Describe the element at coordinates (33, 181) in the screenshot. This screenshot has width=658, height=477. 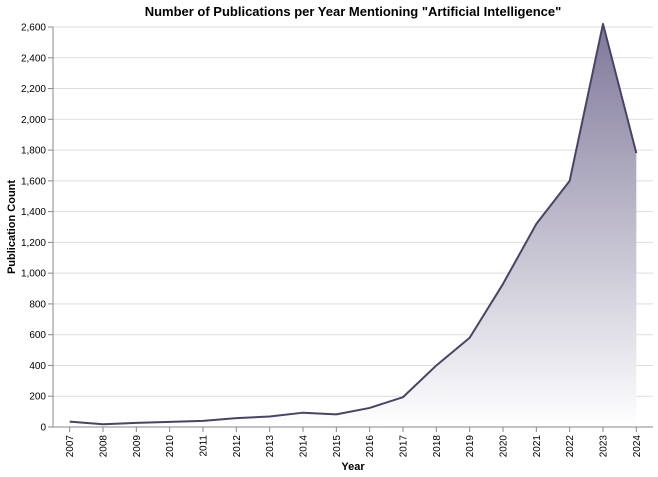
I see `y-tick-label: 1,600` at that location.